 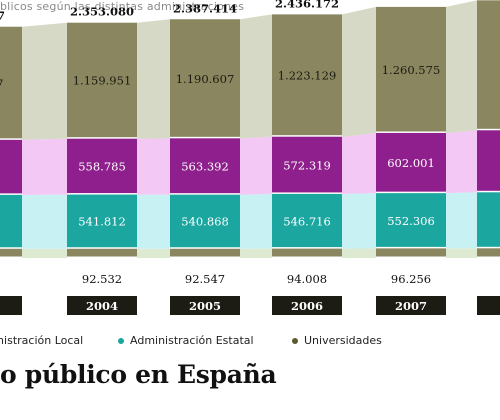 What do you see at coordinates (307, 279) in the screenshot?
I see `data-label: 94.008` at bounding box center [307, 279].